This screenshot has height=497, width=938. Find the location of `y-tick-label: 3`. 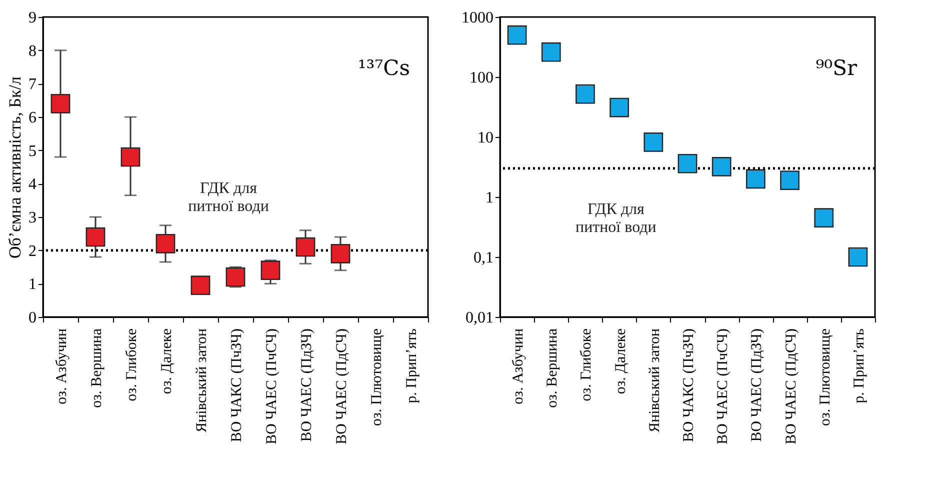

y-tick-label: 3 is located at coordinates (32, 218).